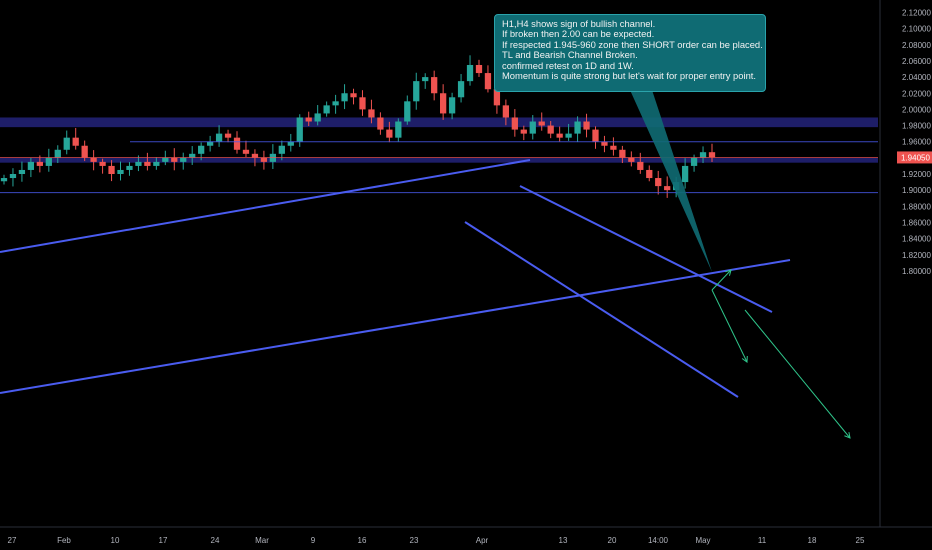 The width and height of the screenshot is (932, 550). Describe the element at coordinates (812, 540) in the screenshot. I see `x-tick-label: 18` at that location.